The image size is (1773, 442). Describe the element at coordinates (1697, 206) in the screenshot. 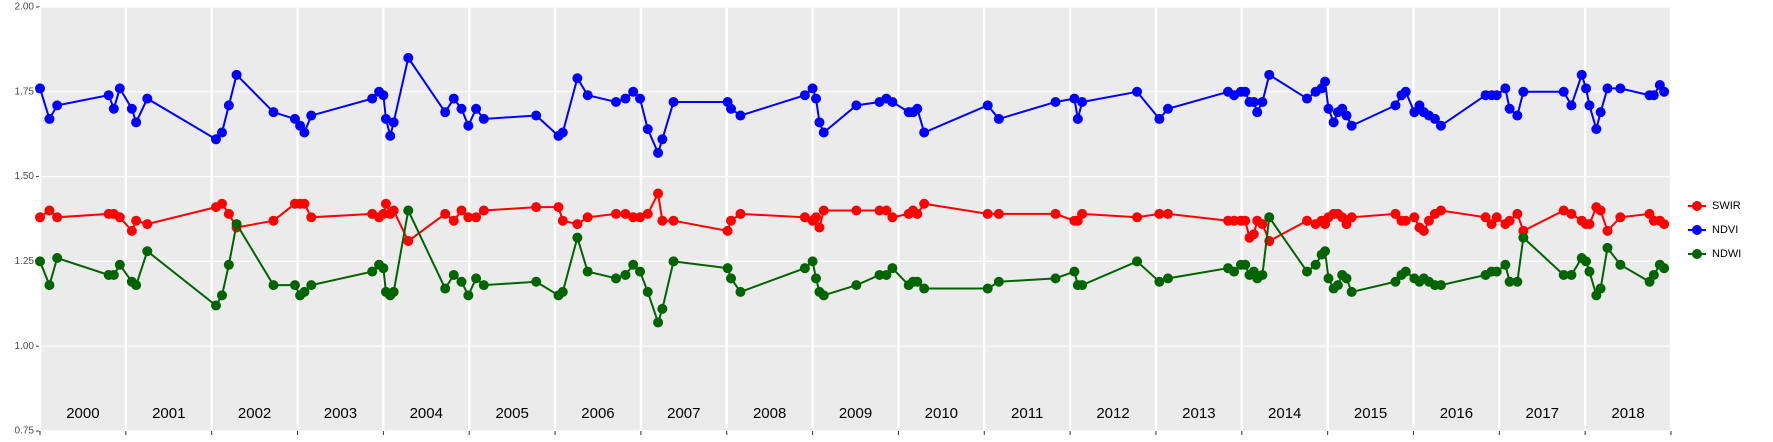

I see `legend-key` at that location.